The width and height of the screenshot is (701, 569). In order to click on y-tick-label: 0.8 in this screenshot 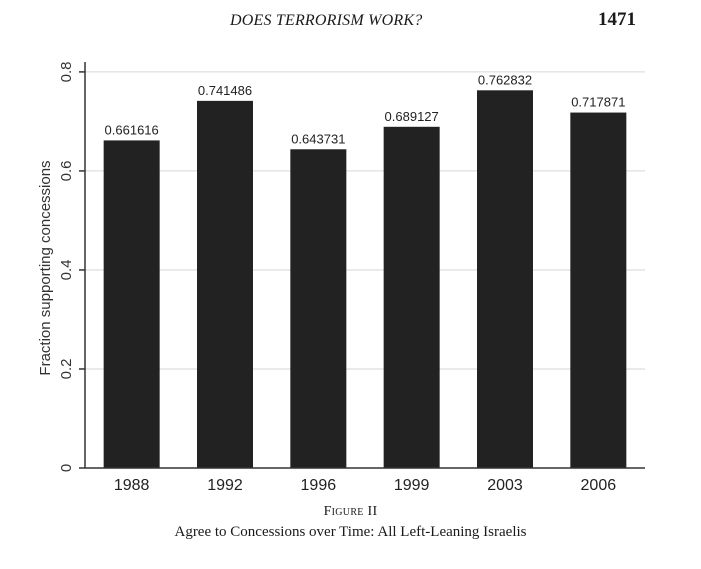, I will do `click(66, 71)`.